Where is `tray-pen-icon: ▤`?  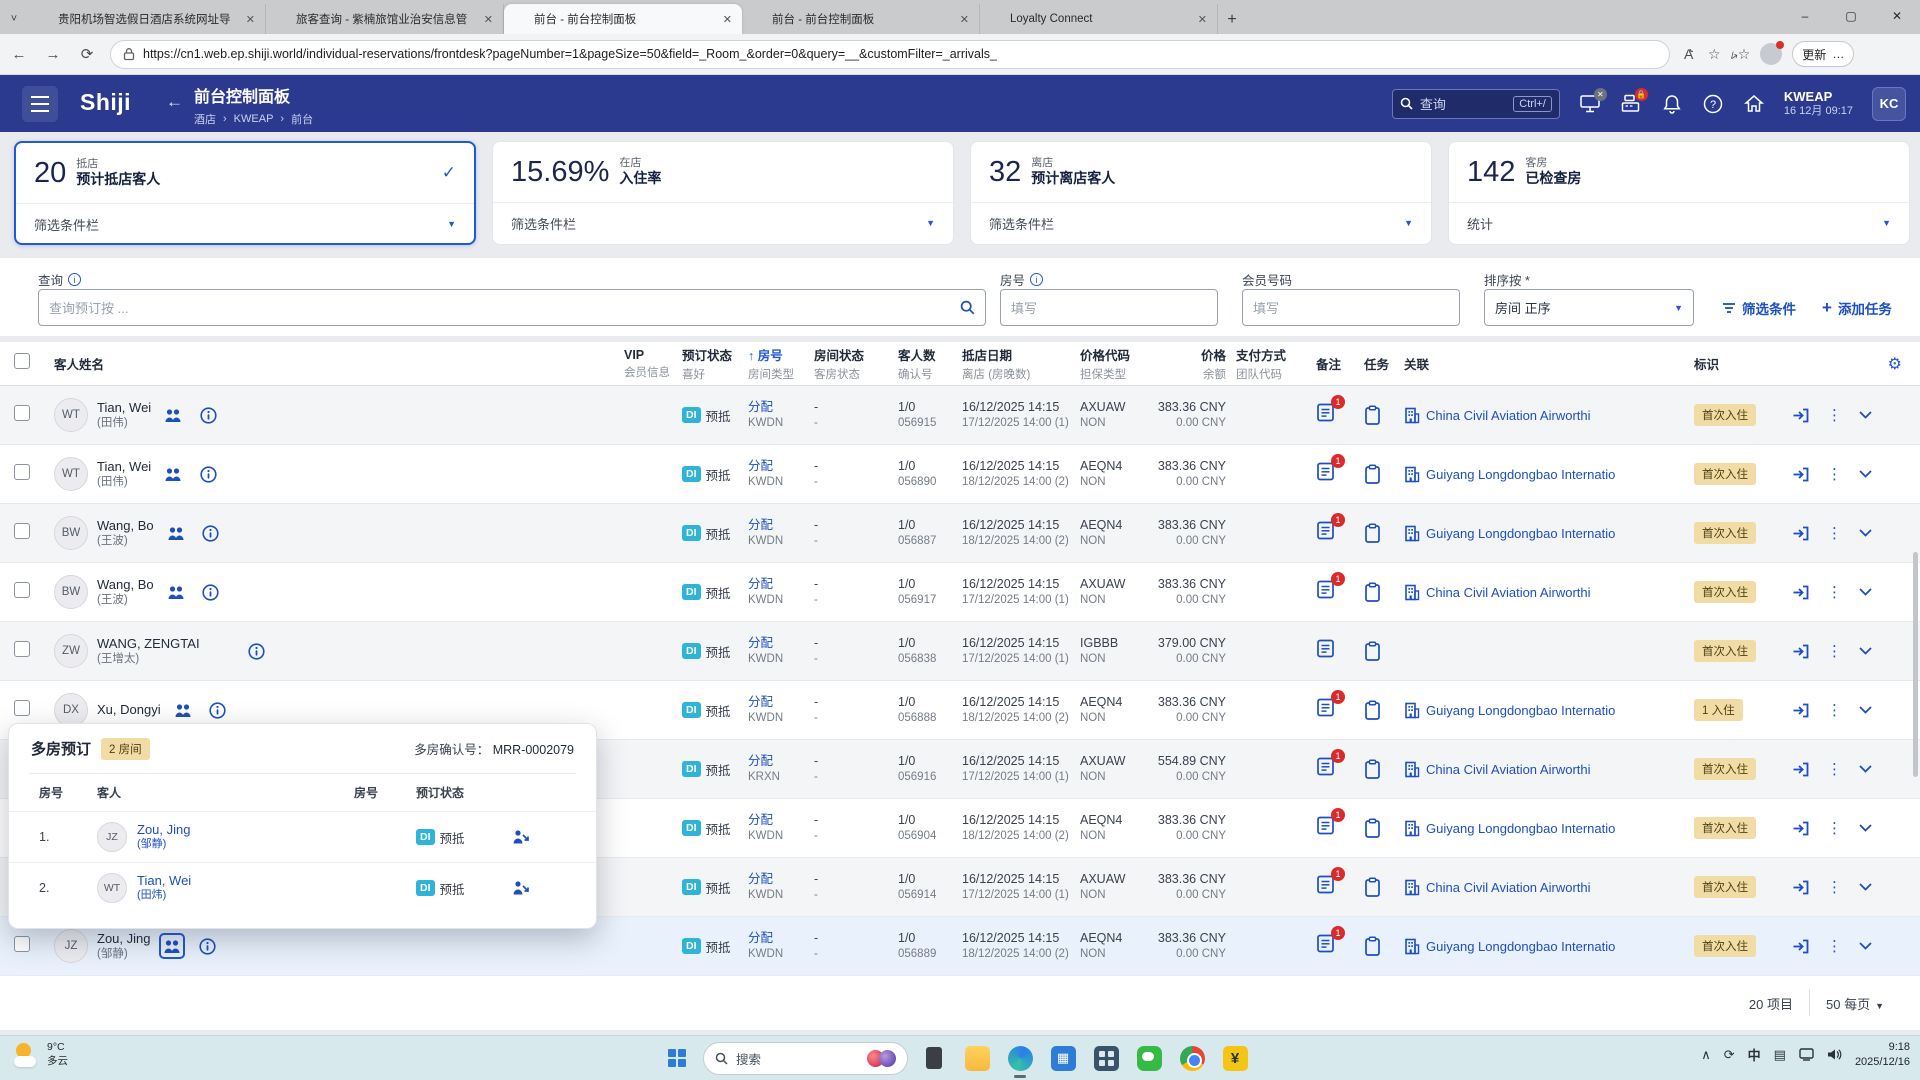
tray-pen-icon: ▤ is located at coordinates (1779, 1054).